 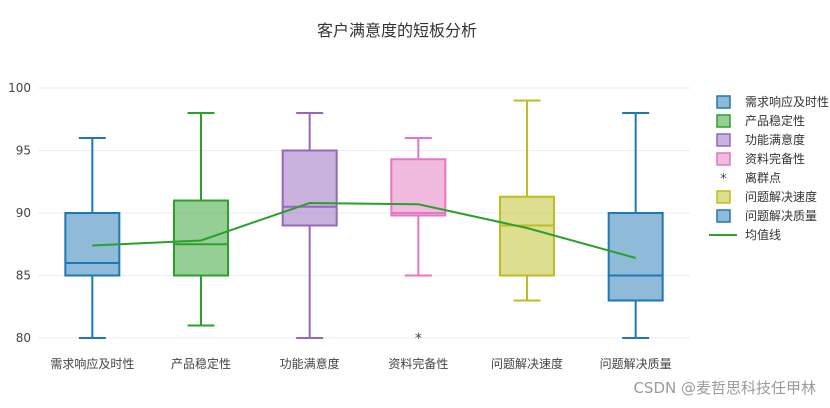 I want to click on legend-label: 资料完备性, so click(x=775, y=158).